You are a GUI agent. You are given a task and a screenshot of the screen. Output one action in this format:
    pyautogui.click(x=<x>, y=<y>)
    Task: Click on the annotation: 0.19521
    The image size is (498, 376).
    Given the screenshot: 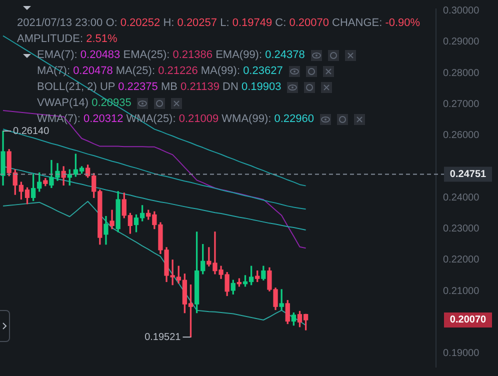 What is the action you would take?
    pyautogui.click(x=163, y=337)
    